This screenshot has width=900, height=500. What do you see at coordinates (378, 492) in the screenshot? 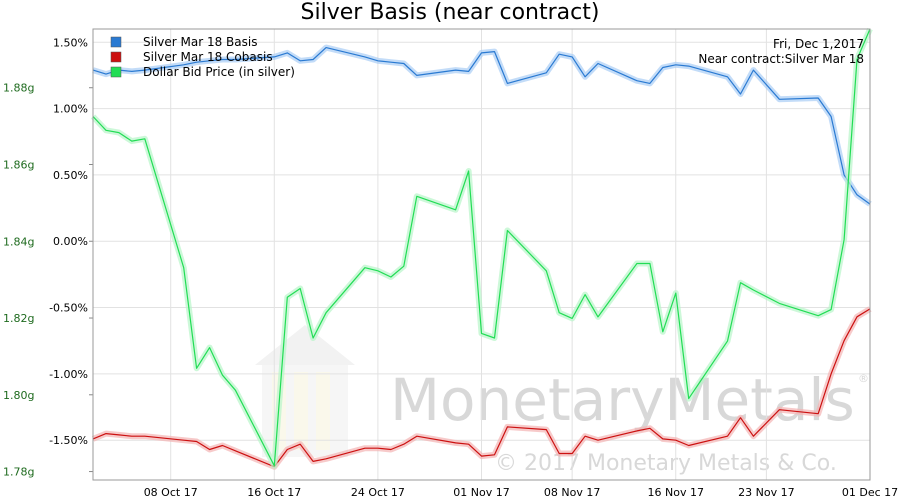
I see `x-tick-label: 24 Oct 17` at bounding box center [378, 492].